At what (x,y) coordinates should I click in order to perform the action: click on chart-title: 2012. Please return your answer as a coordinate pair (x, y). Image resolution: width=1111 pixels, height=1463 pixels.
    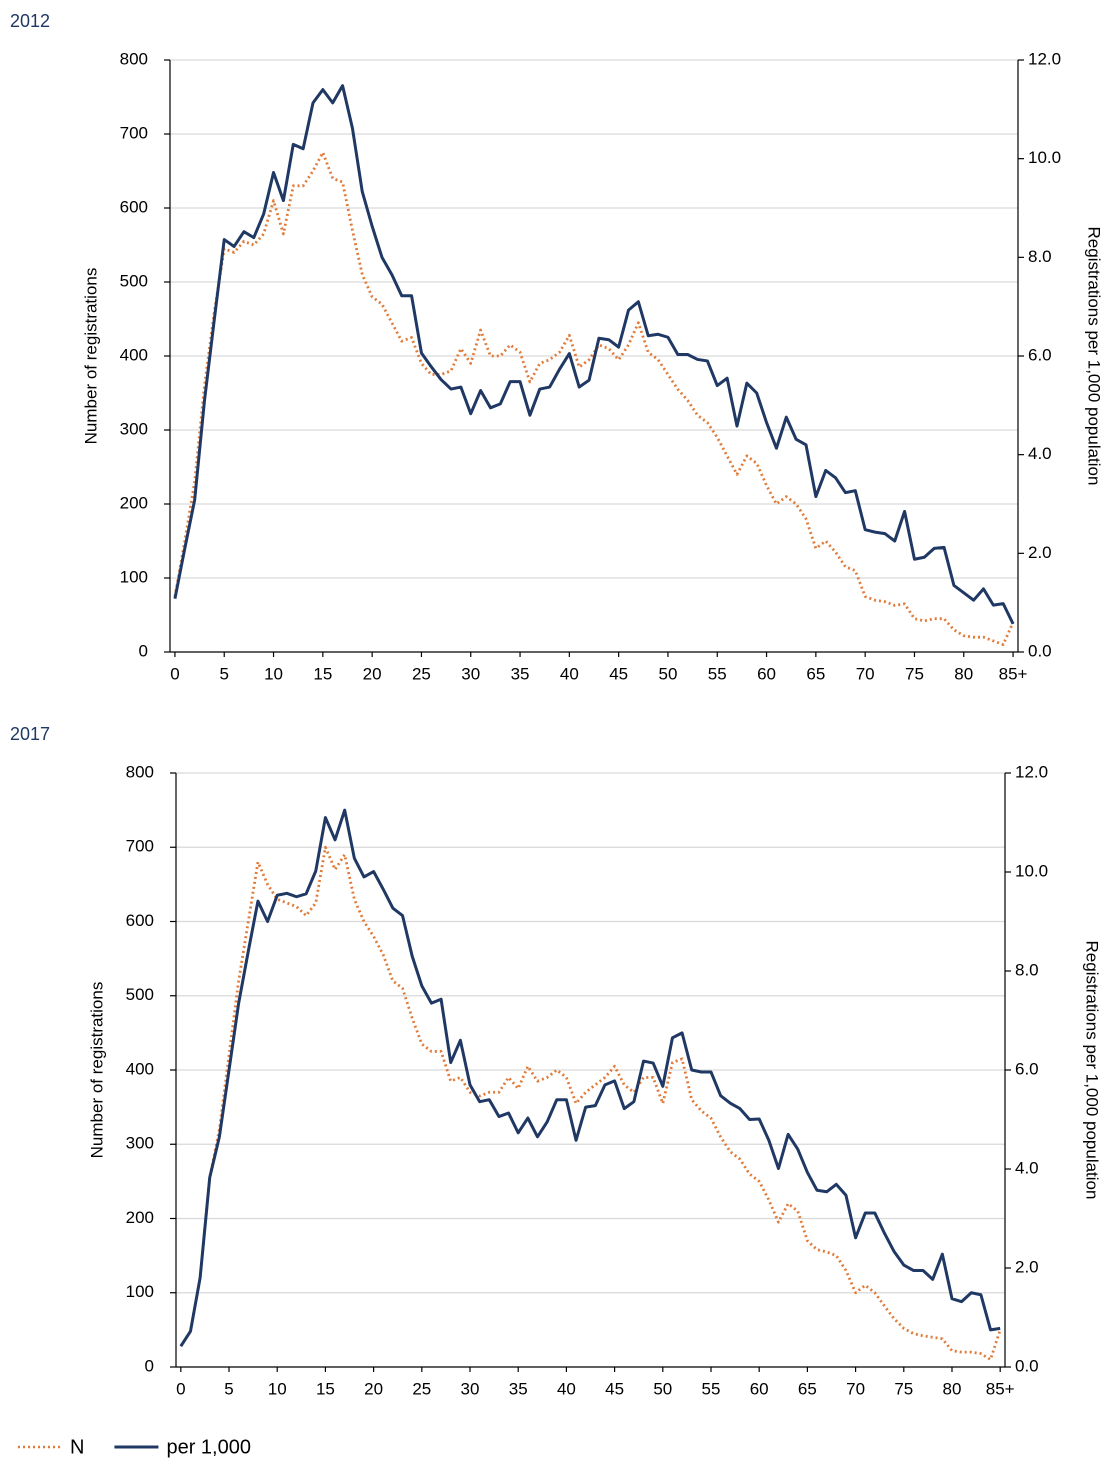
    Looking at the image, I should click on (30, 21).